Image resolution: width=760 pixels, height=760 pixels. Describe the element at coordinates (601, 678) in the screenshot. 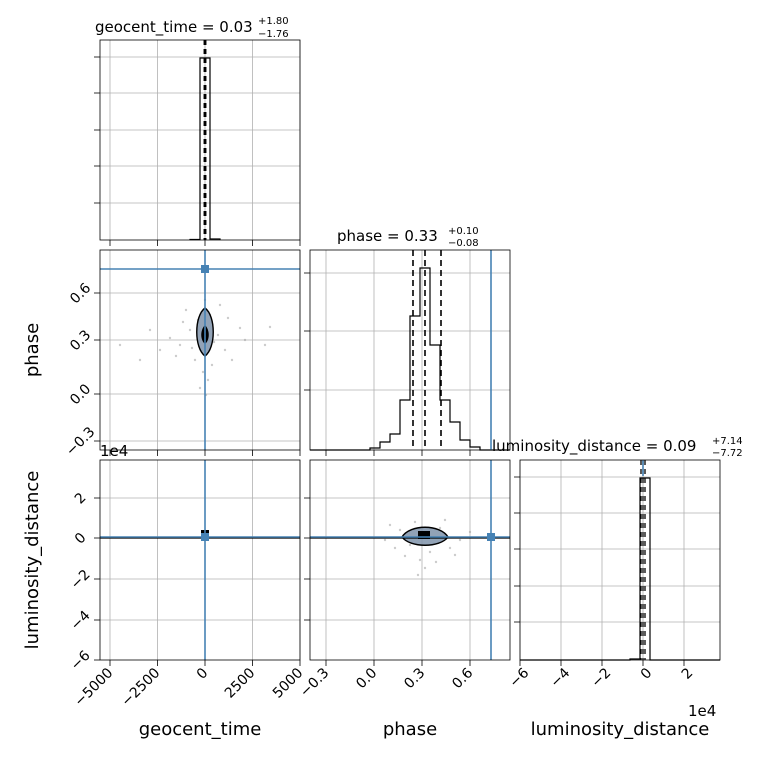

I see `xtick-label-f-2: −2` at that location.